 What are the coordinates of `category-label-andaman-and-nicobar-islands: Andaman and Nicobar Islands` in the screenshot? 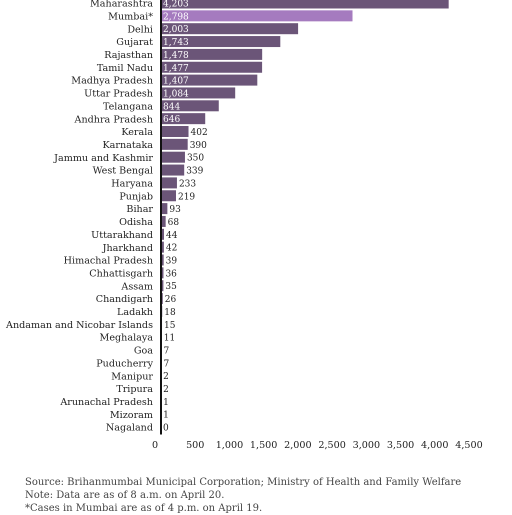 It's located at (79, 325).